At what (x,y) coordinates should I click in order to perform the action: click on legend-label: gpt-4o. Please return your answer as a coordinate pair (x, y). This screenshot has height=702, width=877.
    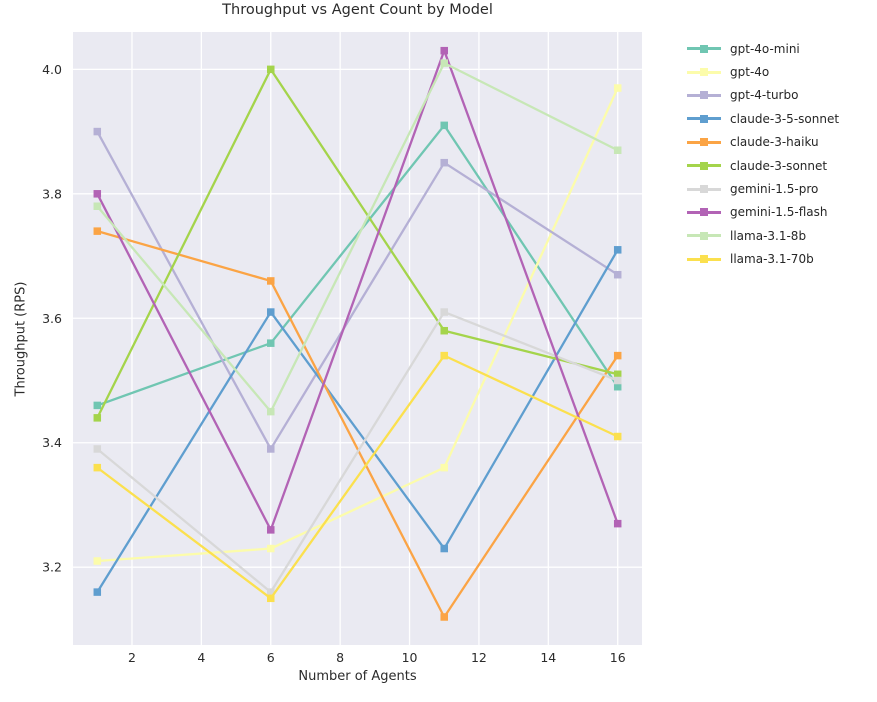
    Looking at the image, I should click on (750, 72).